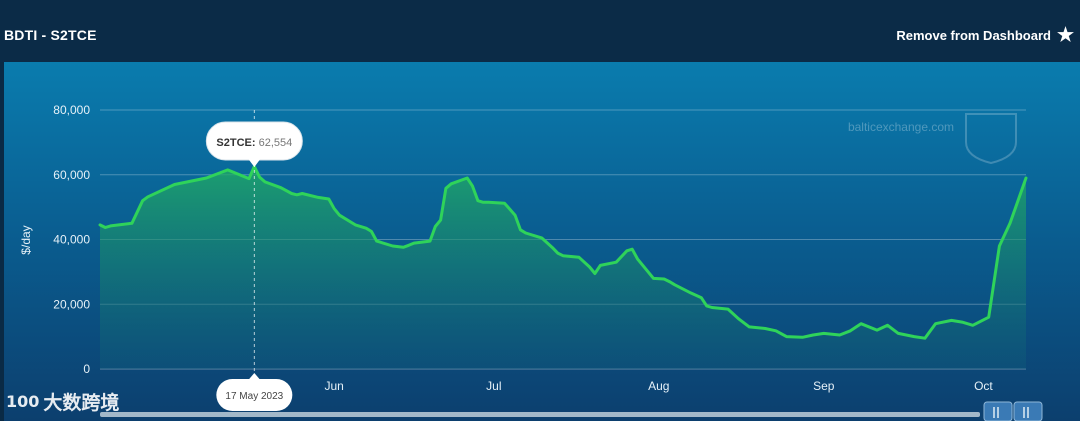  What do you see at coordinates (71, 304) in the screenshot?
I see `y-tick-label: 20,000` at bounding box center [71, 304].